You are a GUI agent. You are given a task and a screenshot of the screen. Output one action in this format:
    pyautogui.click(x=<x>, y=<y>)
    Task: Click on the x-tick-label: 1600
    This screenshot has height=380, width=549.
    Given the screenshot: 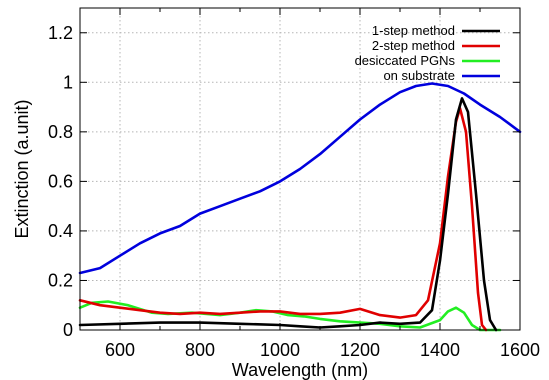 What is the action you would take?
    pyautogui.click(x=520, y=350)
    